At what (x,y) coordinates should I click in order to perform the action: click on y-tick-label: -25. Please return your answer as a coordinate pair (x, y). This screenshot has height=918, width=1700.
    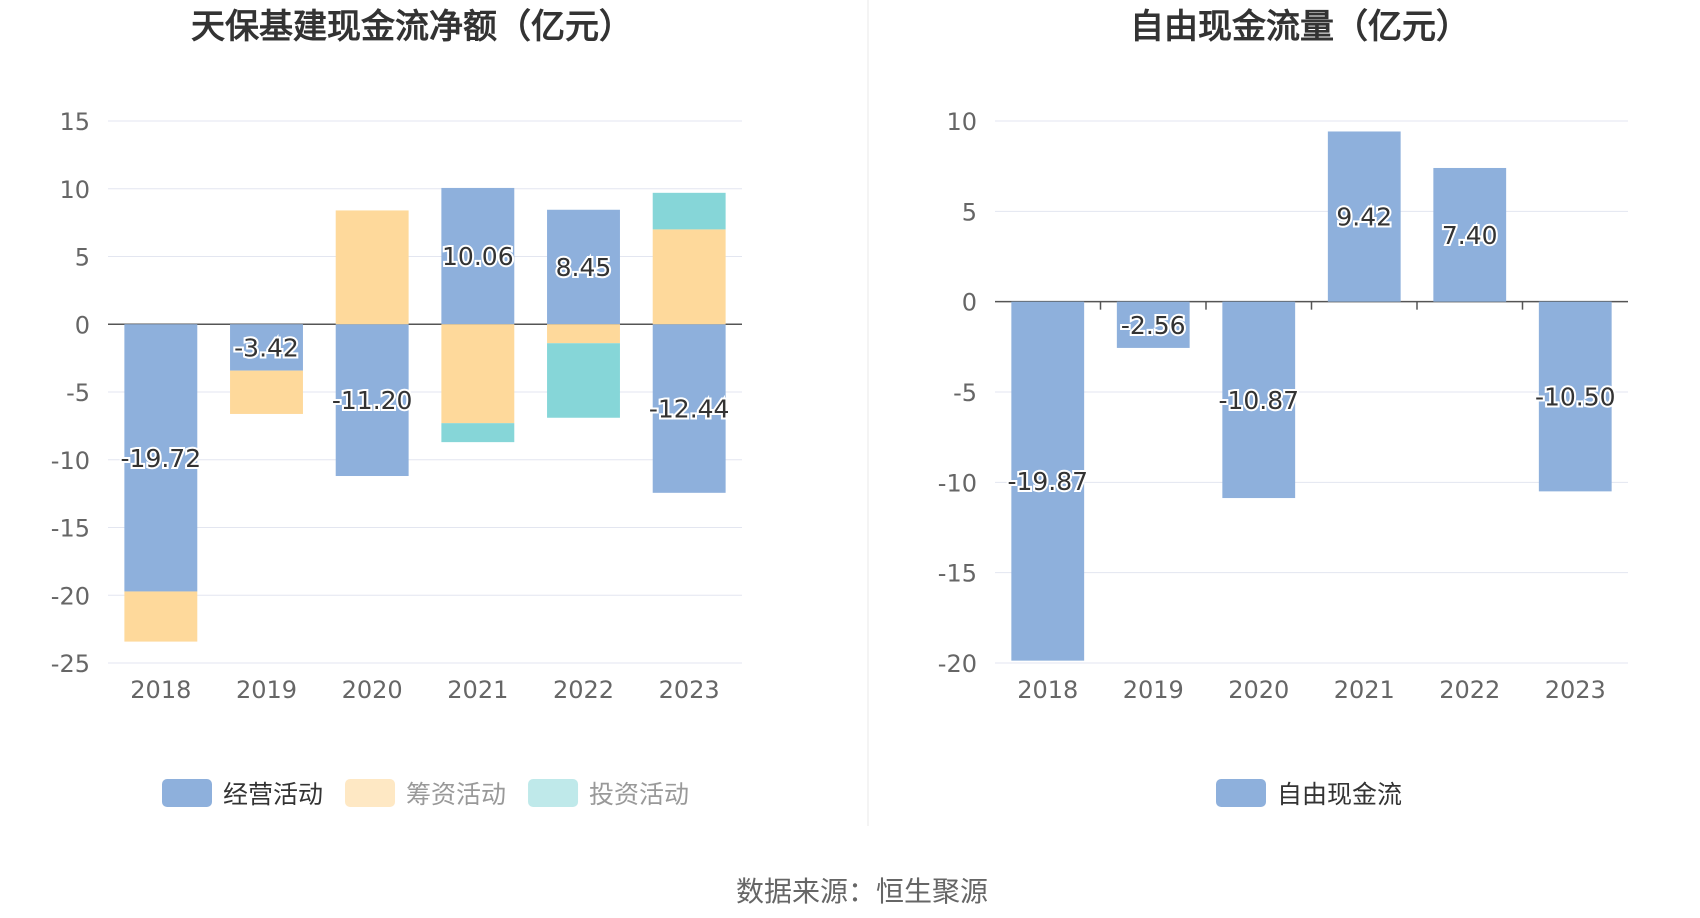
    Looking at the image, I should click on (70, 664).